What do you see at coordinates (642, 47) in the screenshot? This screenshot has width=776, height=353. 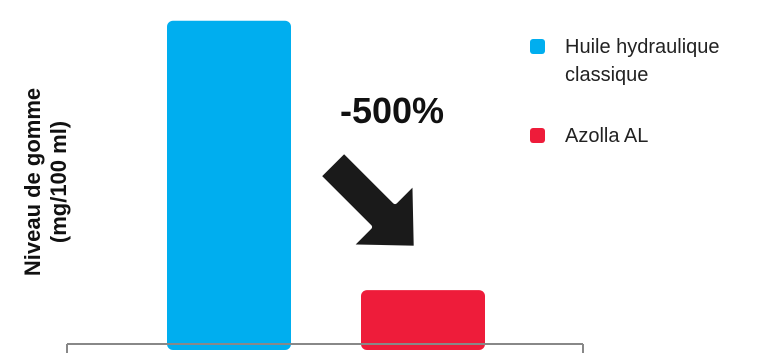 I see `legend-label-huile-line-1: Huile hydraulique` at bounding box center [642, 47].